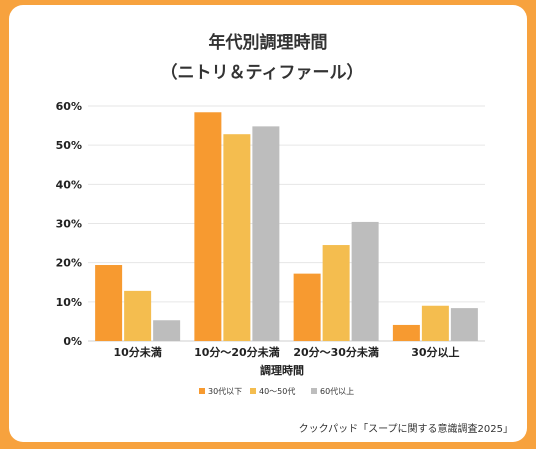 The width and height of the screenshot is (536, 449). What do you see at coordinates (268, 42) in the screenshot?
I see `chart-title-line1: 年代別調理時間` at bounding box center [268, 42].